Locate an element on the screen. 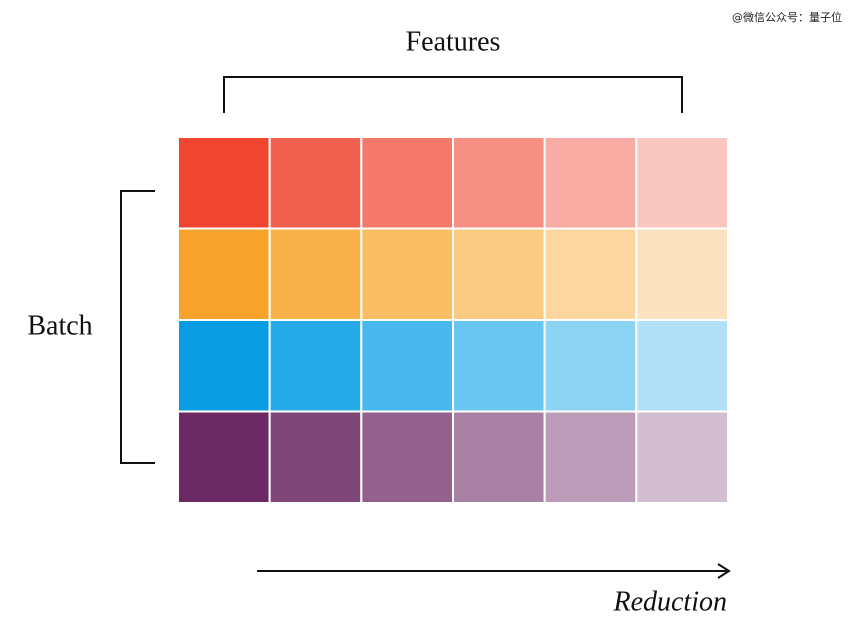 The image size is (860, 642). batch-label: Batch is located at coordinates (59, 325).